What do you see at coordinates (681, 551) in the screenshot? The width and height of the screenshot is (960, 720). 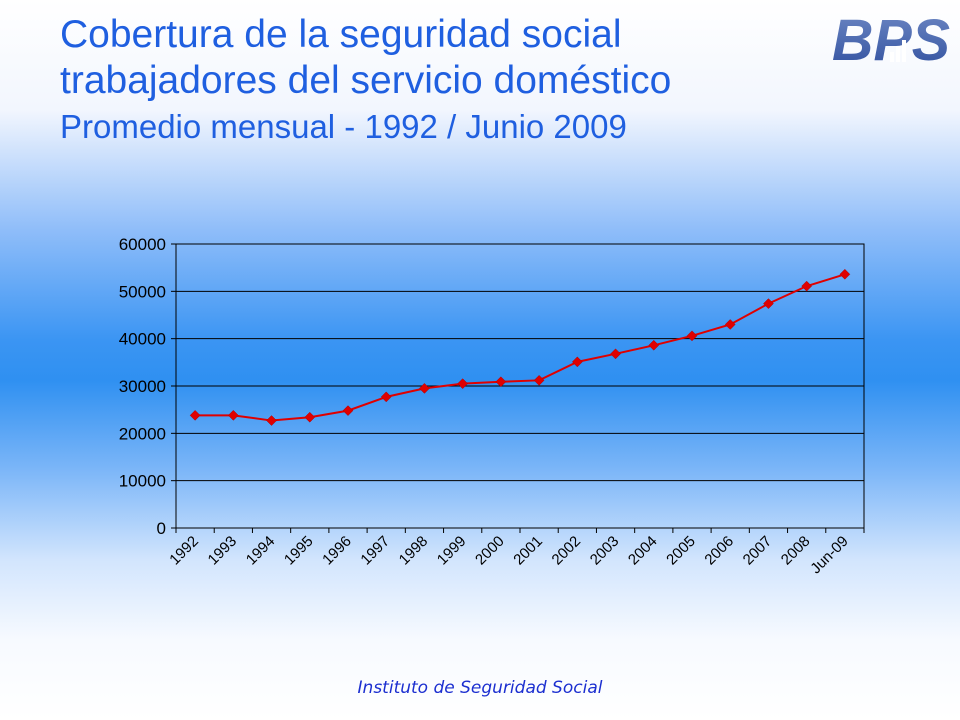 I see `x-tick-label: 2005` at bounding box center [681, 551].